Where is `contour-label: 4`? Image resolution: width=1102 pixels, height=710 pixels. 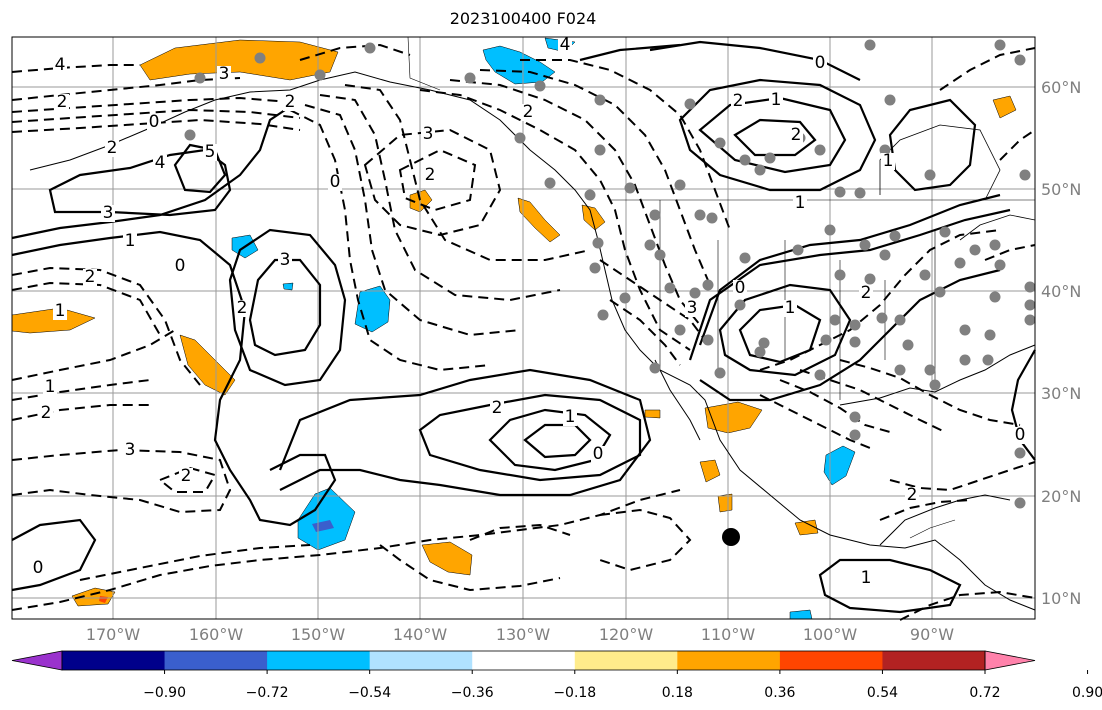
contour-label: 4 is located at coordinates (160, 163).